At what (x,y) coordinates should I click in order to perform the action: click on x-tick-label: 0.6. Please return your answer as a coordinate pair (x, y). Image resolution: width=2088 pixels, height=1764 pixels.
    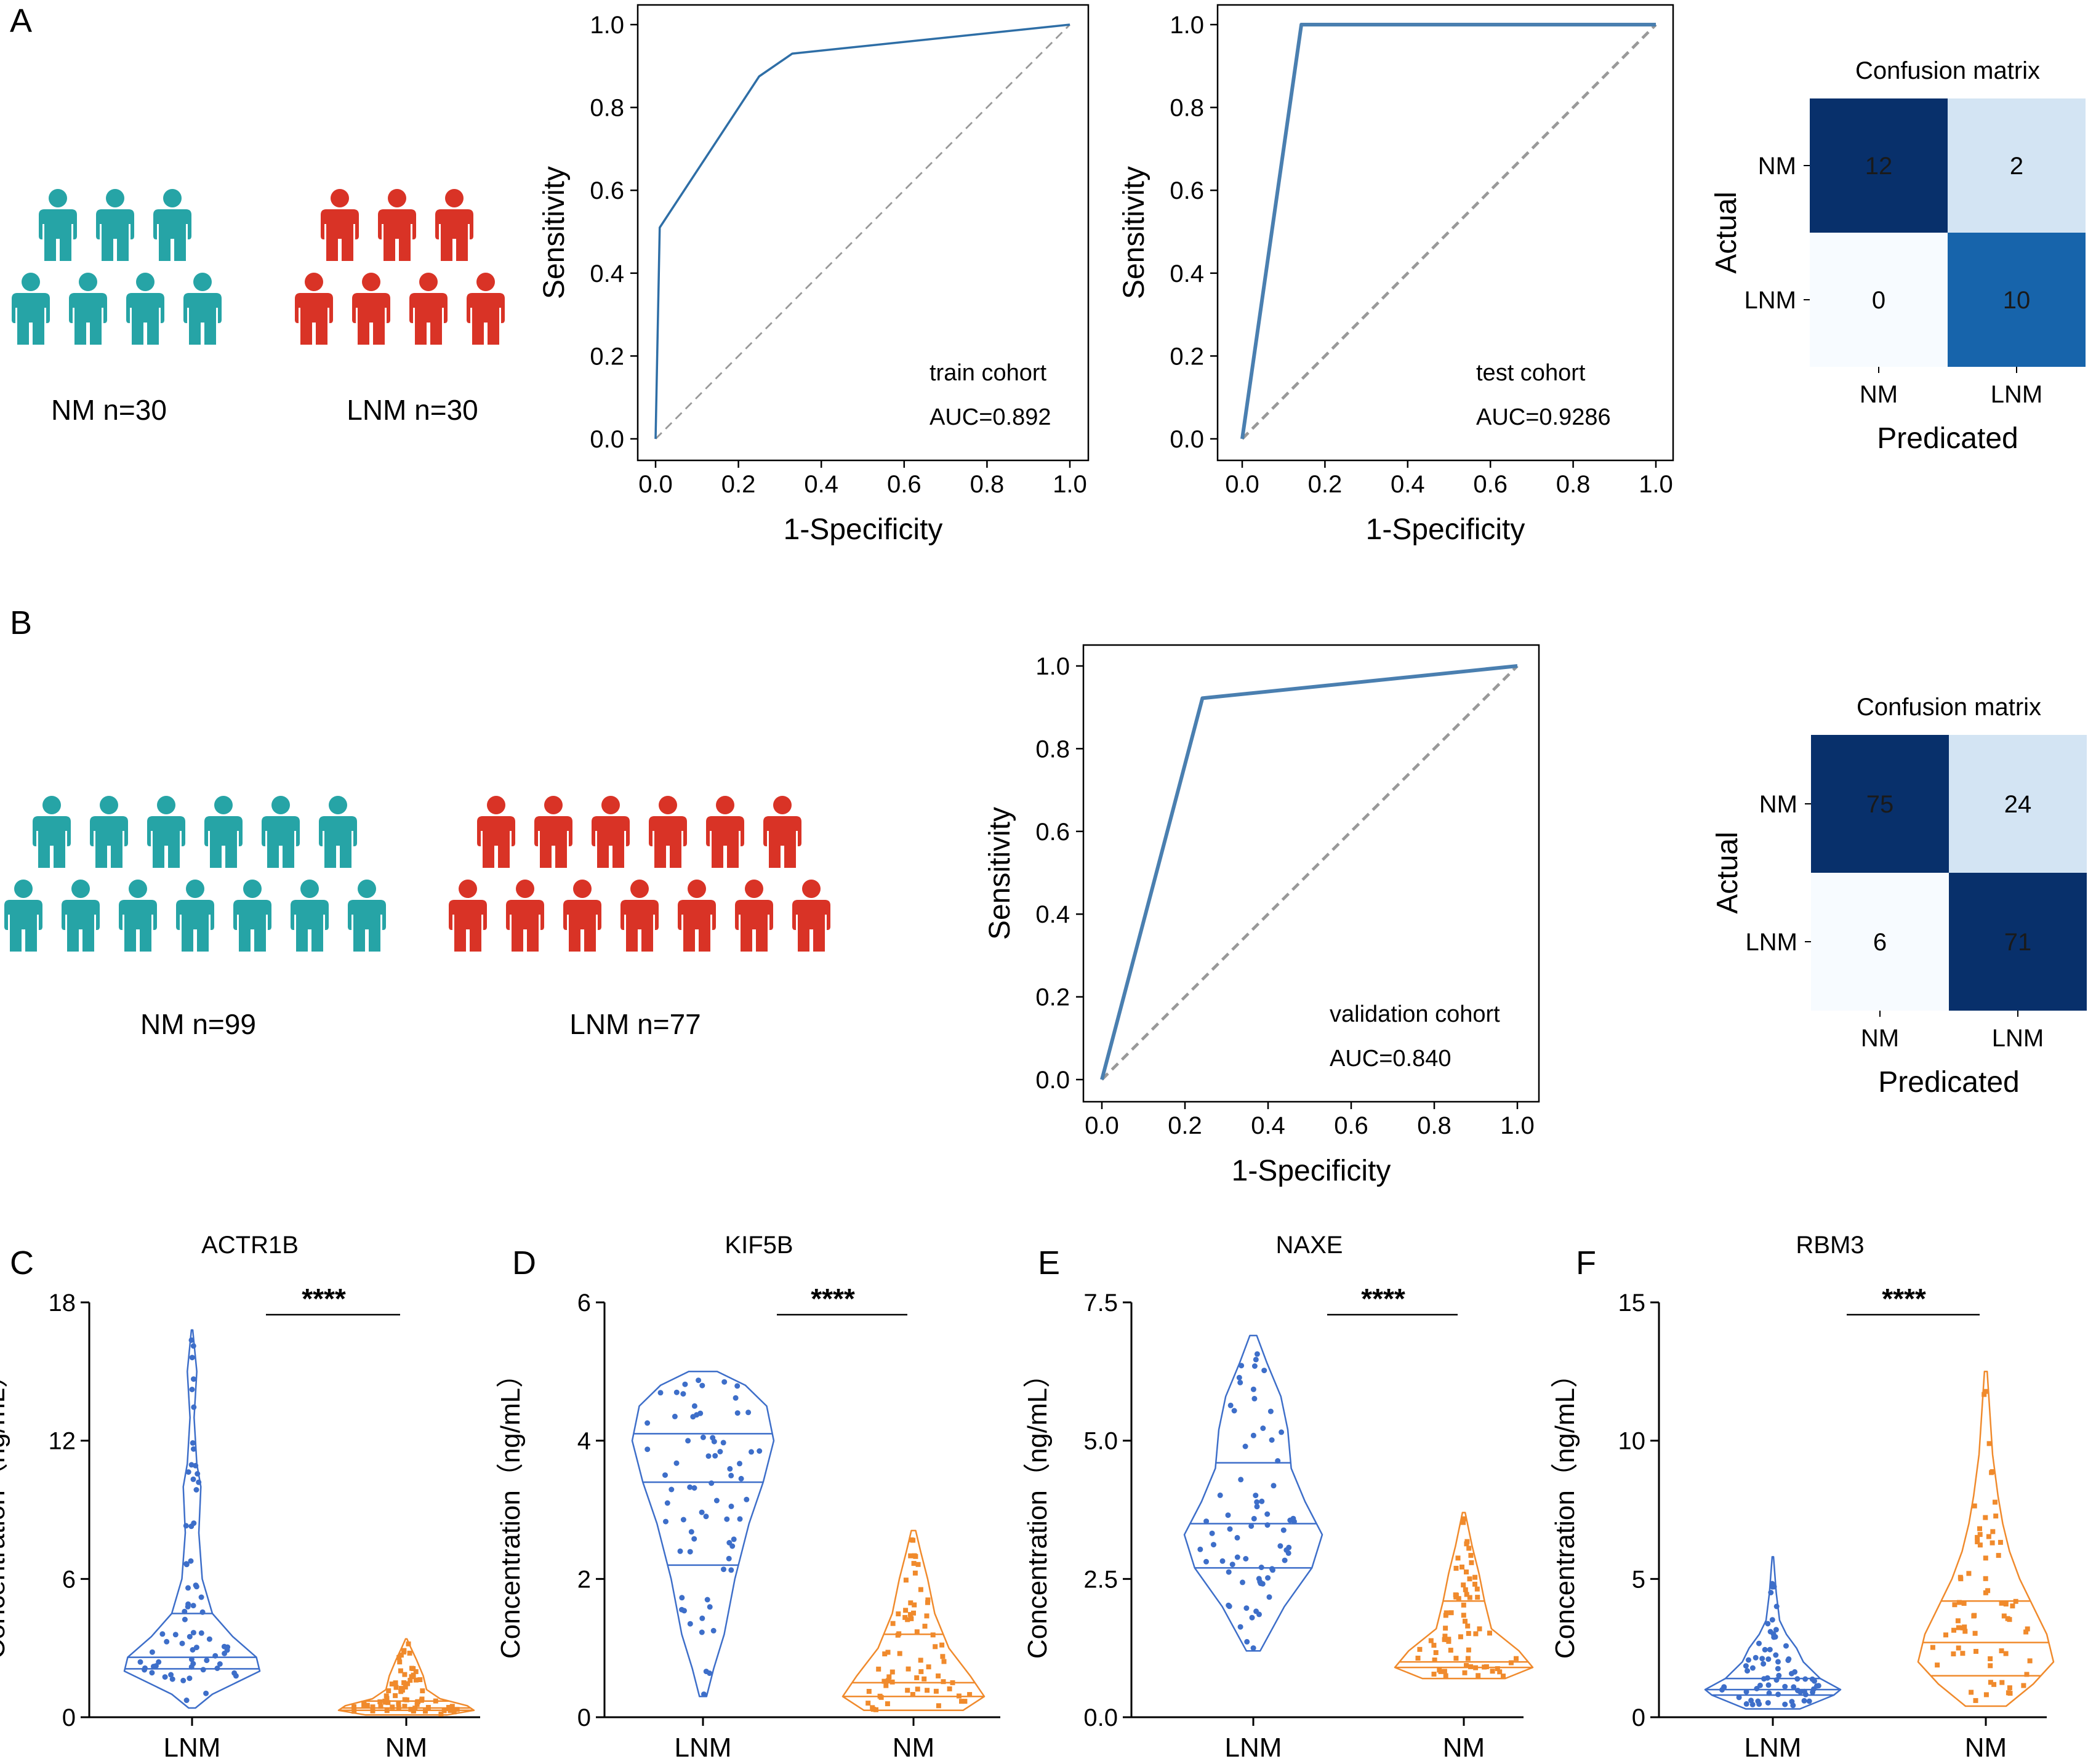
    Looking at the image, I should click on (904, 484).